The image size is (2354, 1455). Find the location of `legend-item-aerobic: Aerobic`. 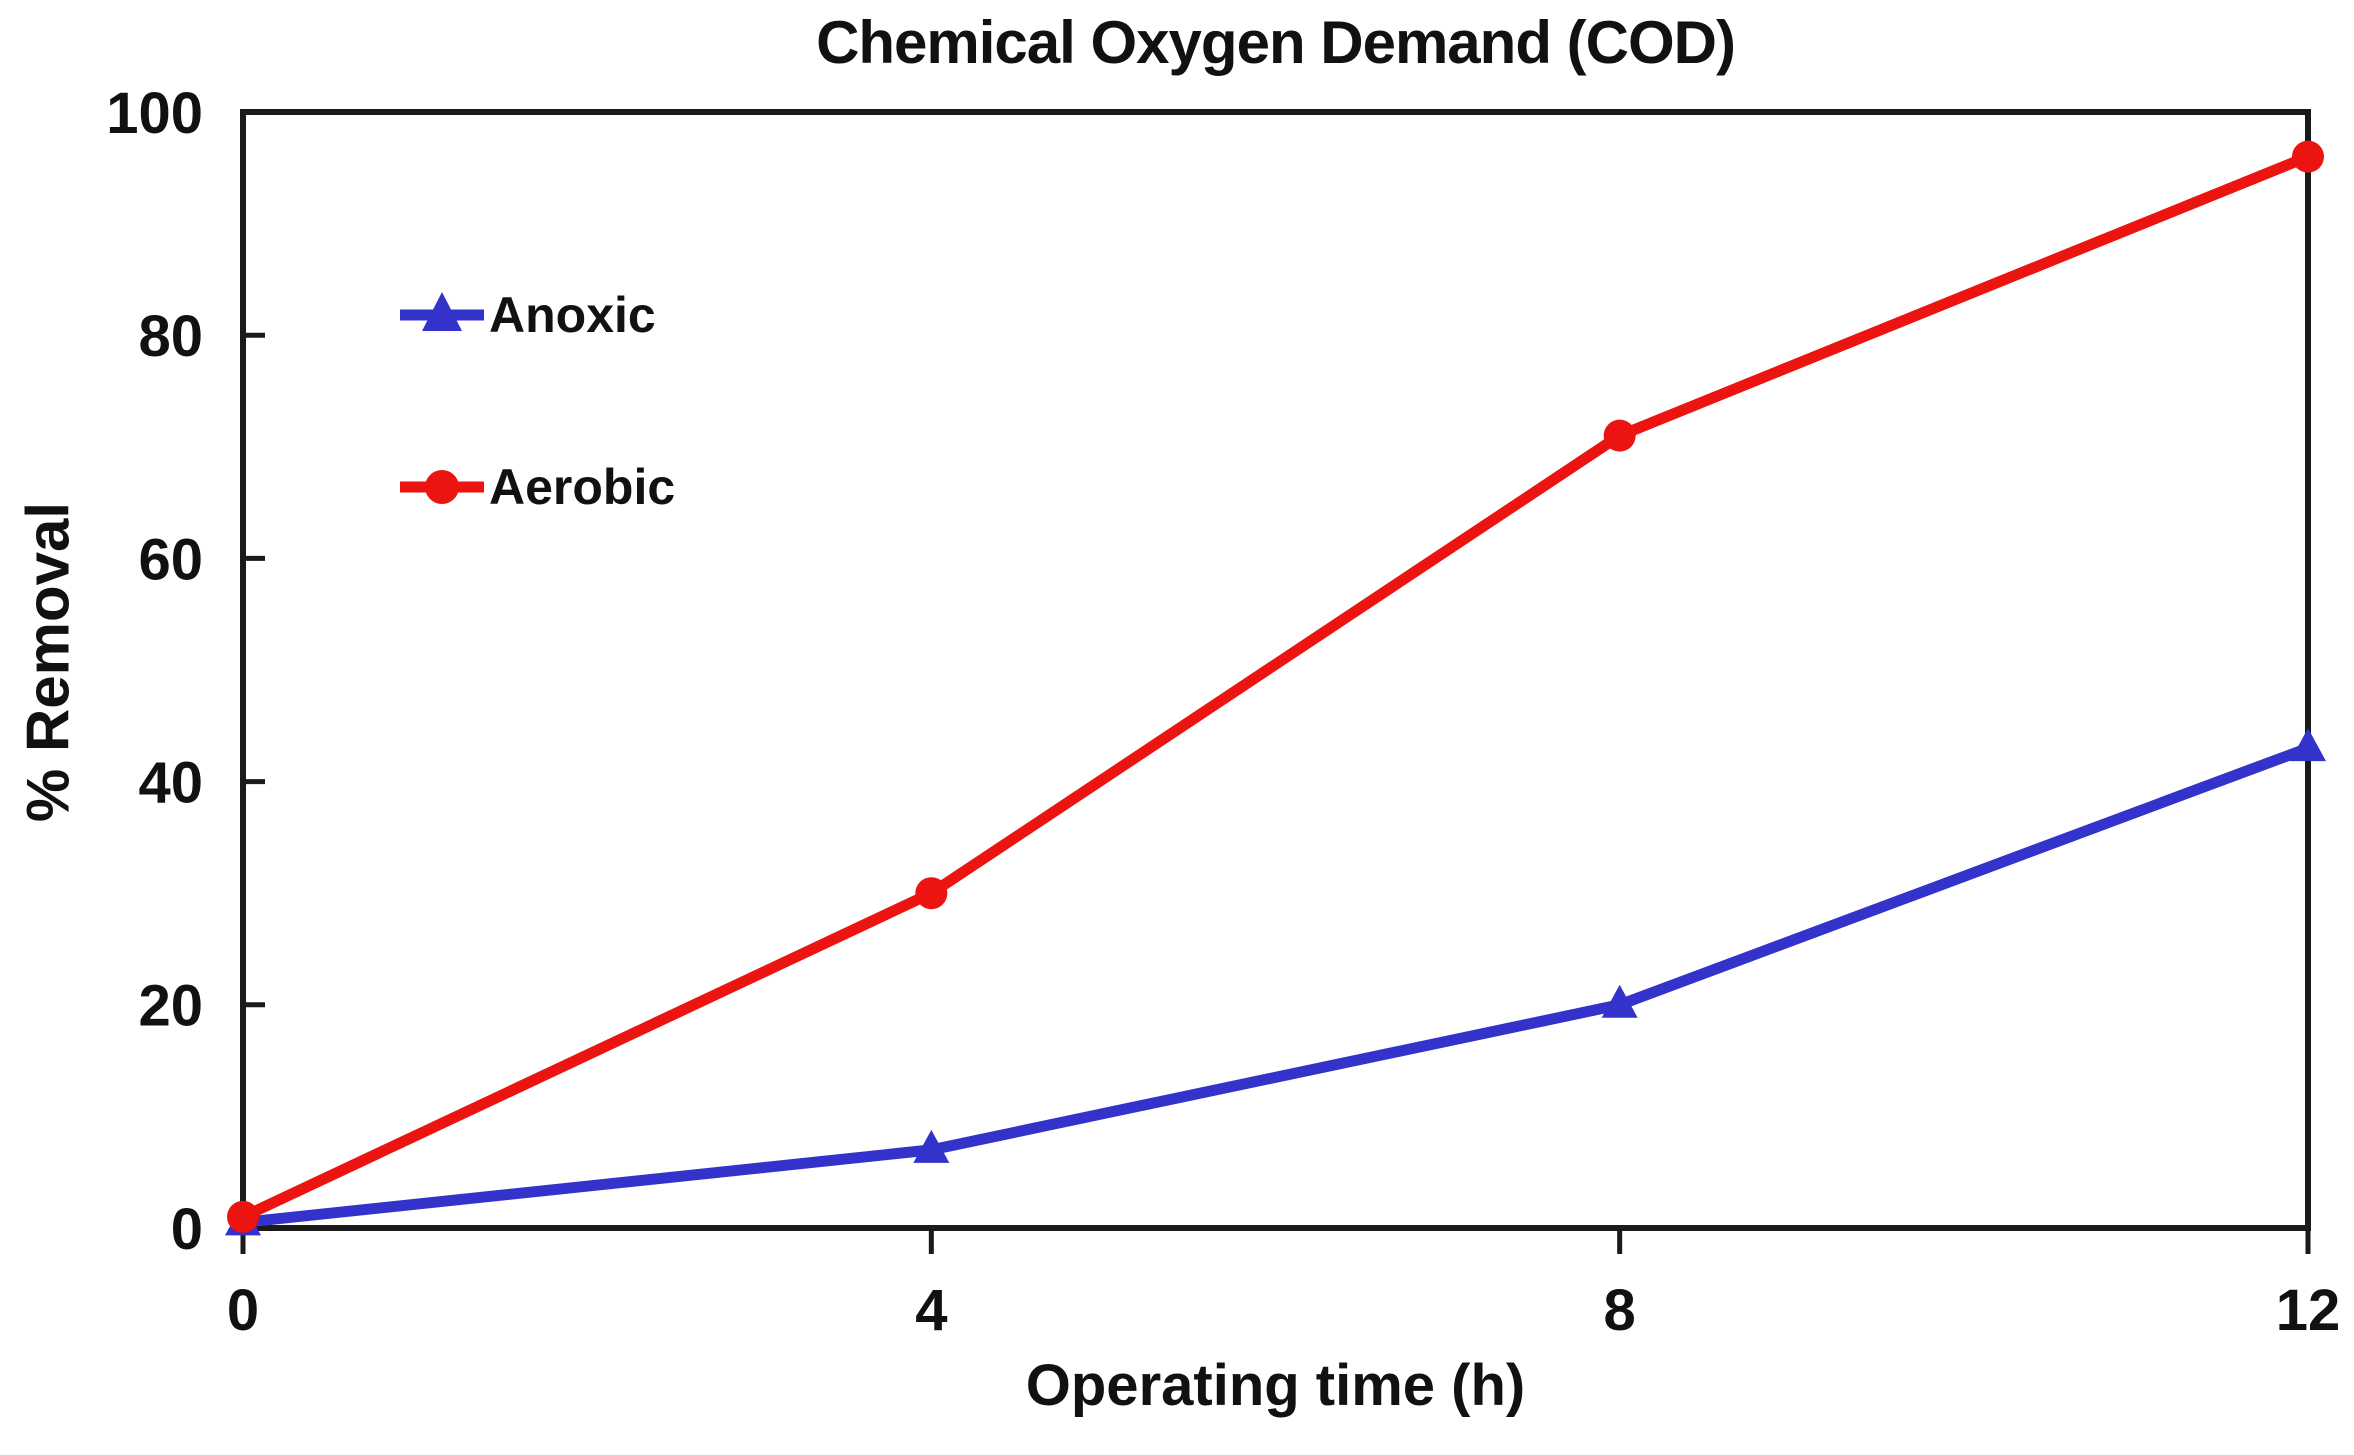

legend-item-aerobic: Aerobic is located at coordinates (537, 487).